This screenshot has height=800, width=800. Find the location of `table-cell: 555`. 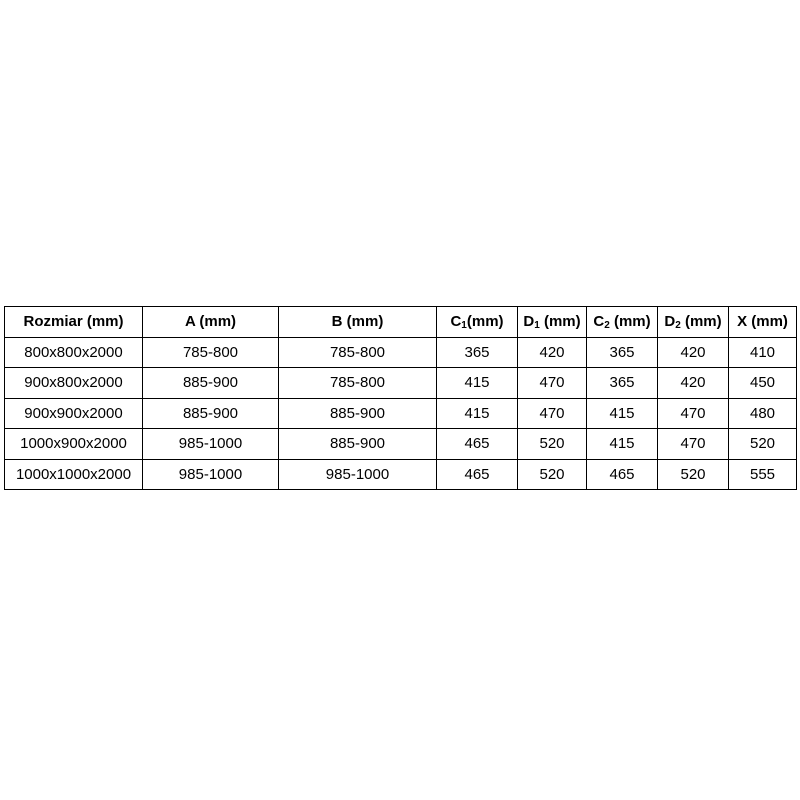

table-cell: 555 is located at coordinates (762, 474).